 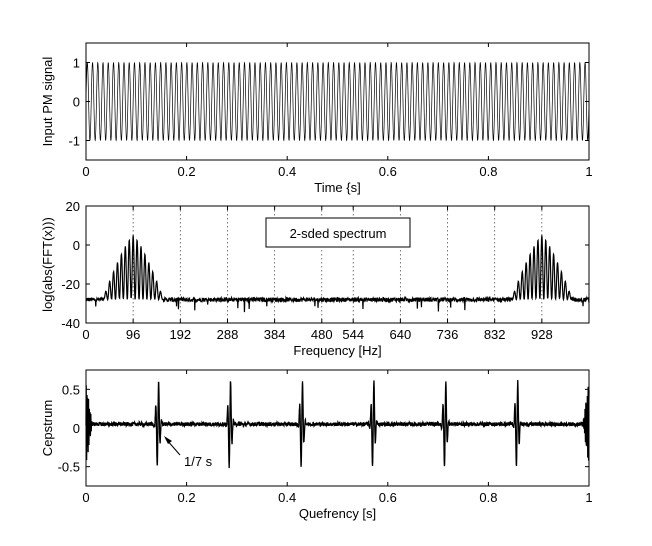 I want to click on spectrum-line, so click(x=337, y=274).